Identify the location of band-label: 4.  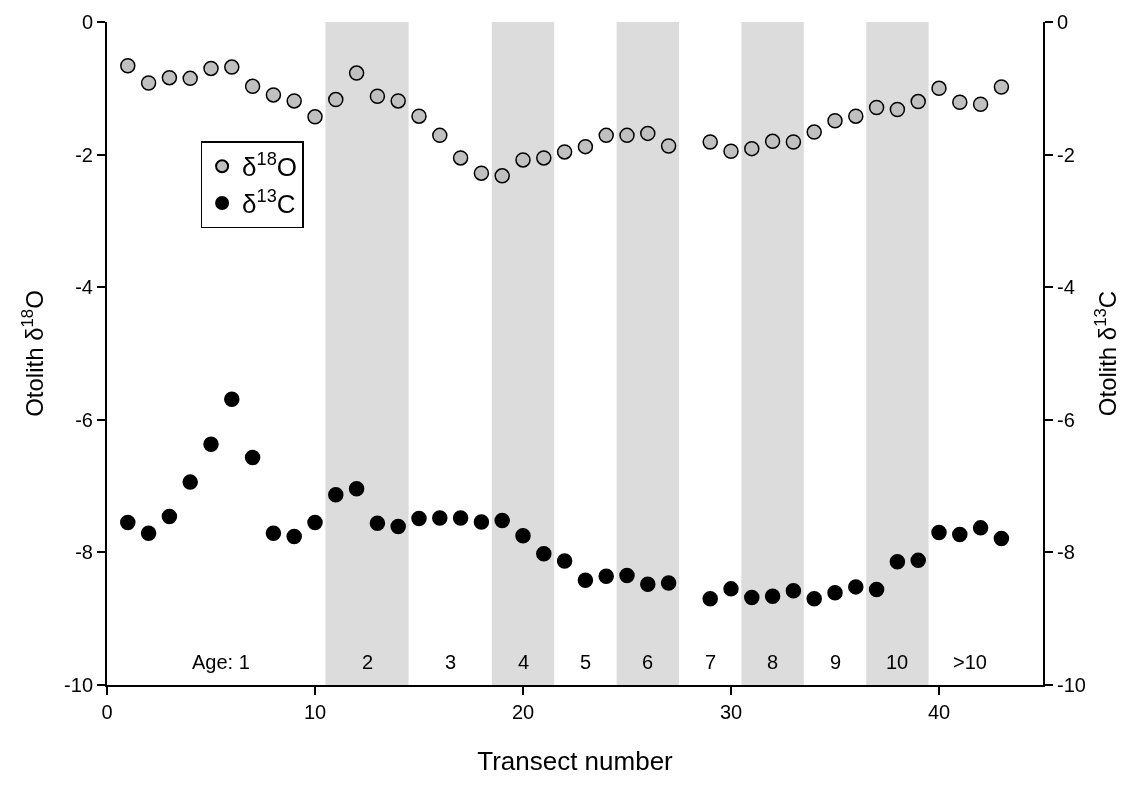
(524, 662).